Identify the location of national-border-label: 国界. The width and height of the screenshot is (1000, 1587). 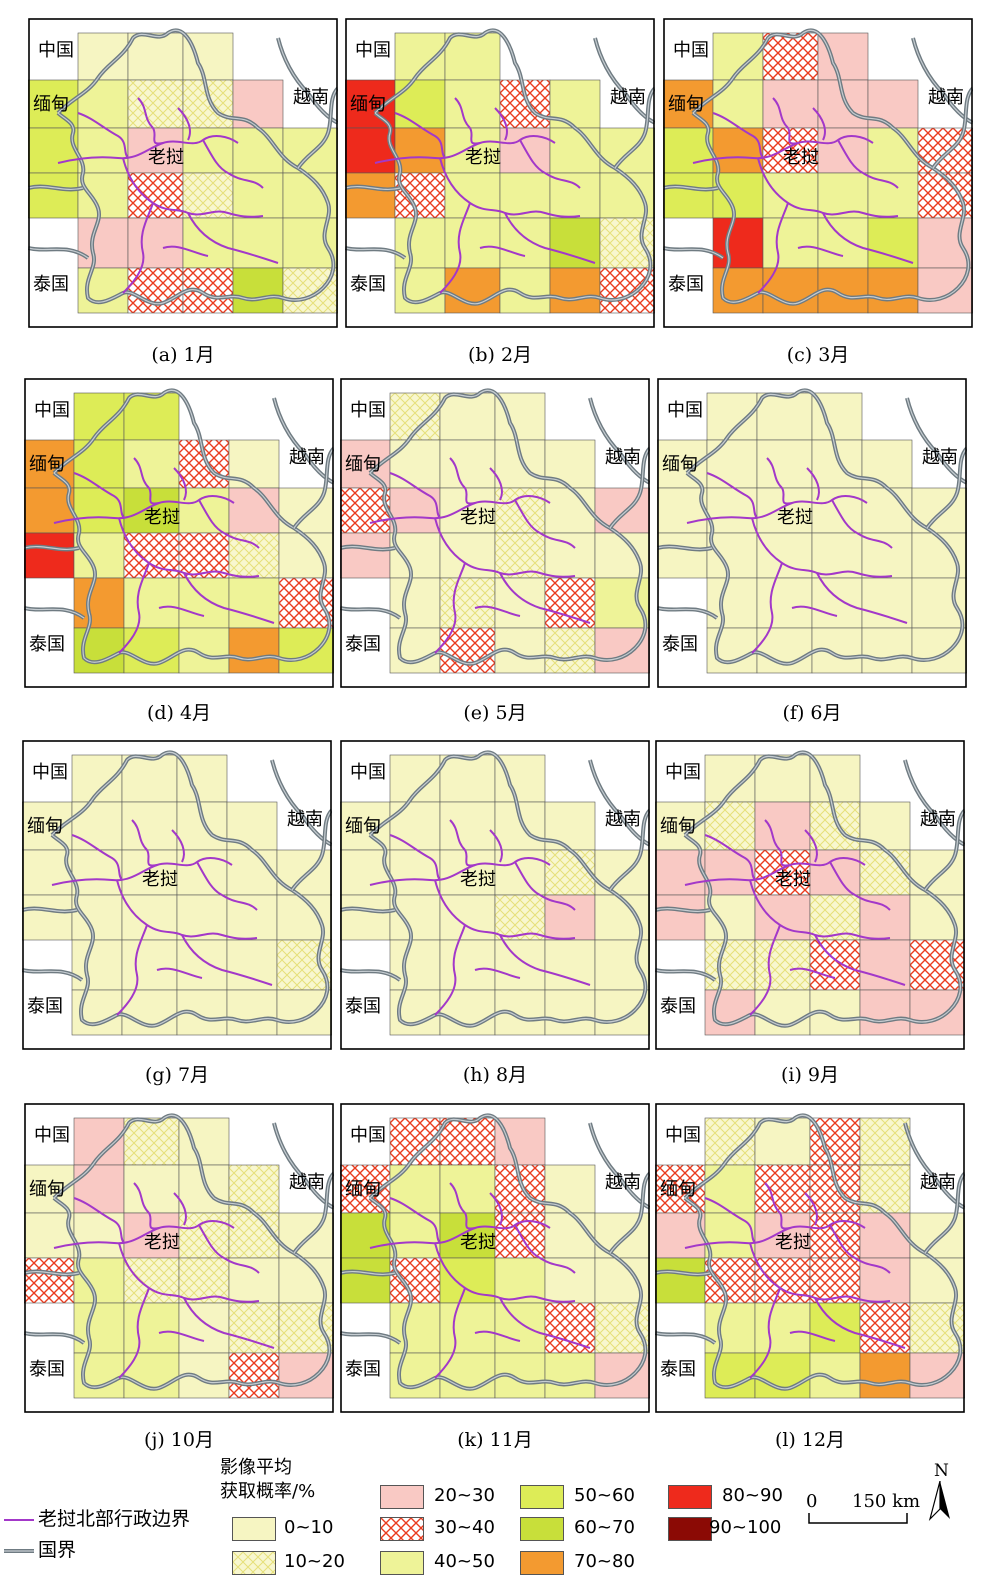
(57, 1550).